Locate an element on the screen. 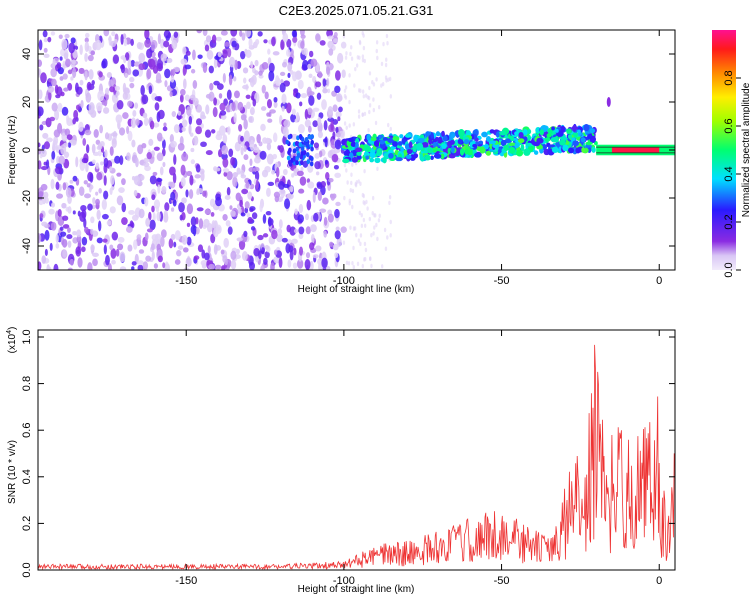 This screenshot has width=750, height=600. snr-y-tick-label: 0.4 is located at coordinates (27, 476).